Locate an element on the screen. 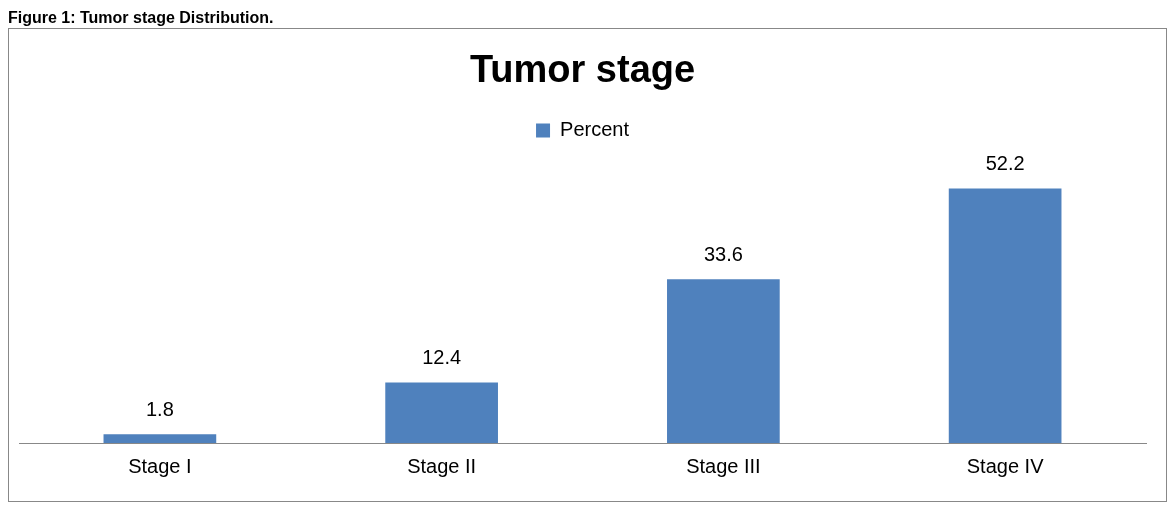  legend-label: Percent is located at coordinates (595, 129).